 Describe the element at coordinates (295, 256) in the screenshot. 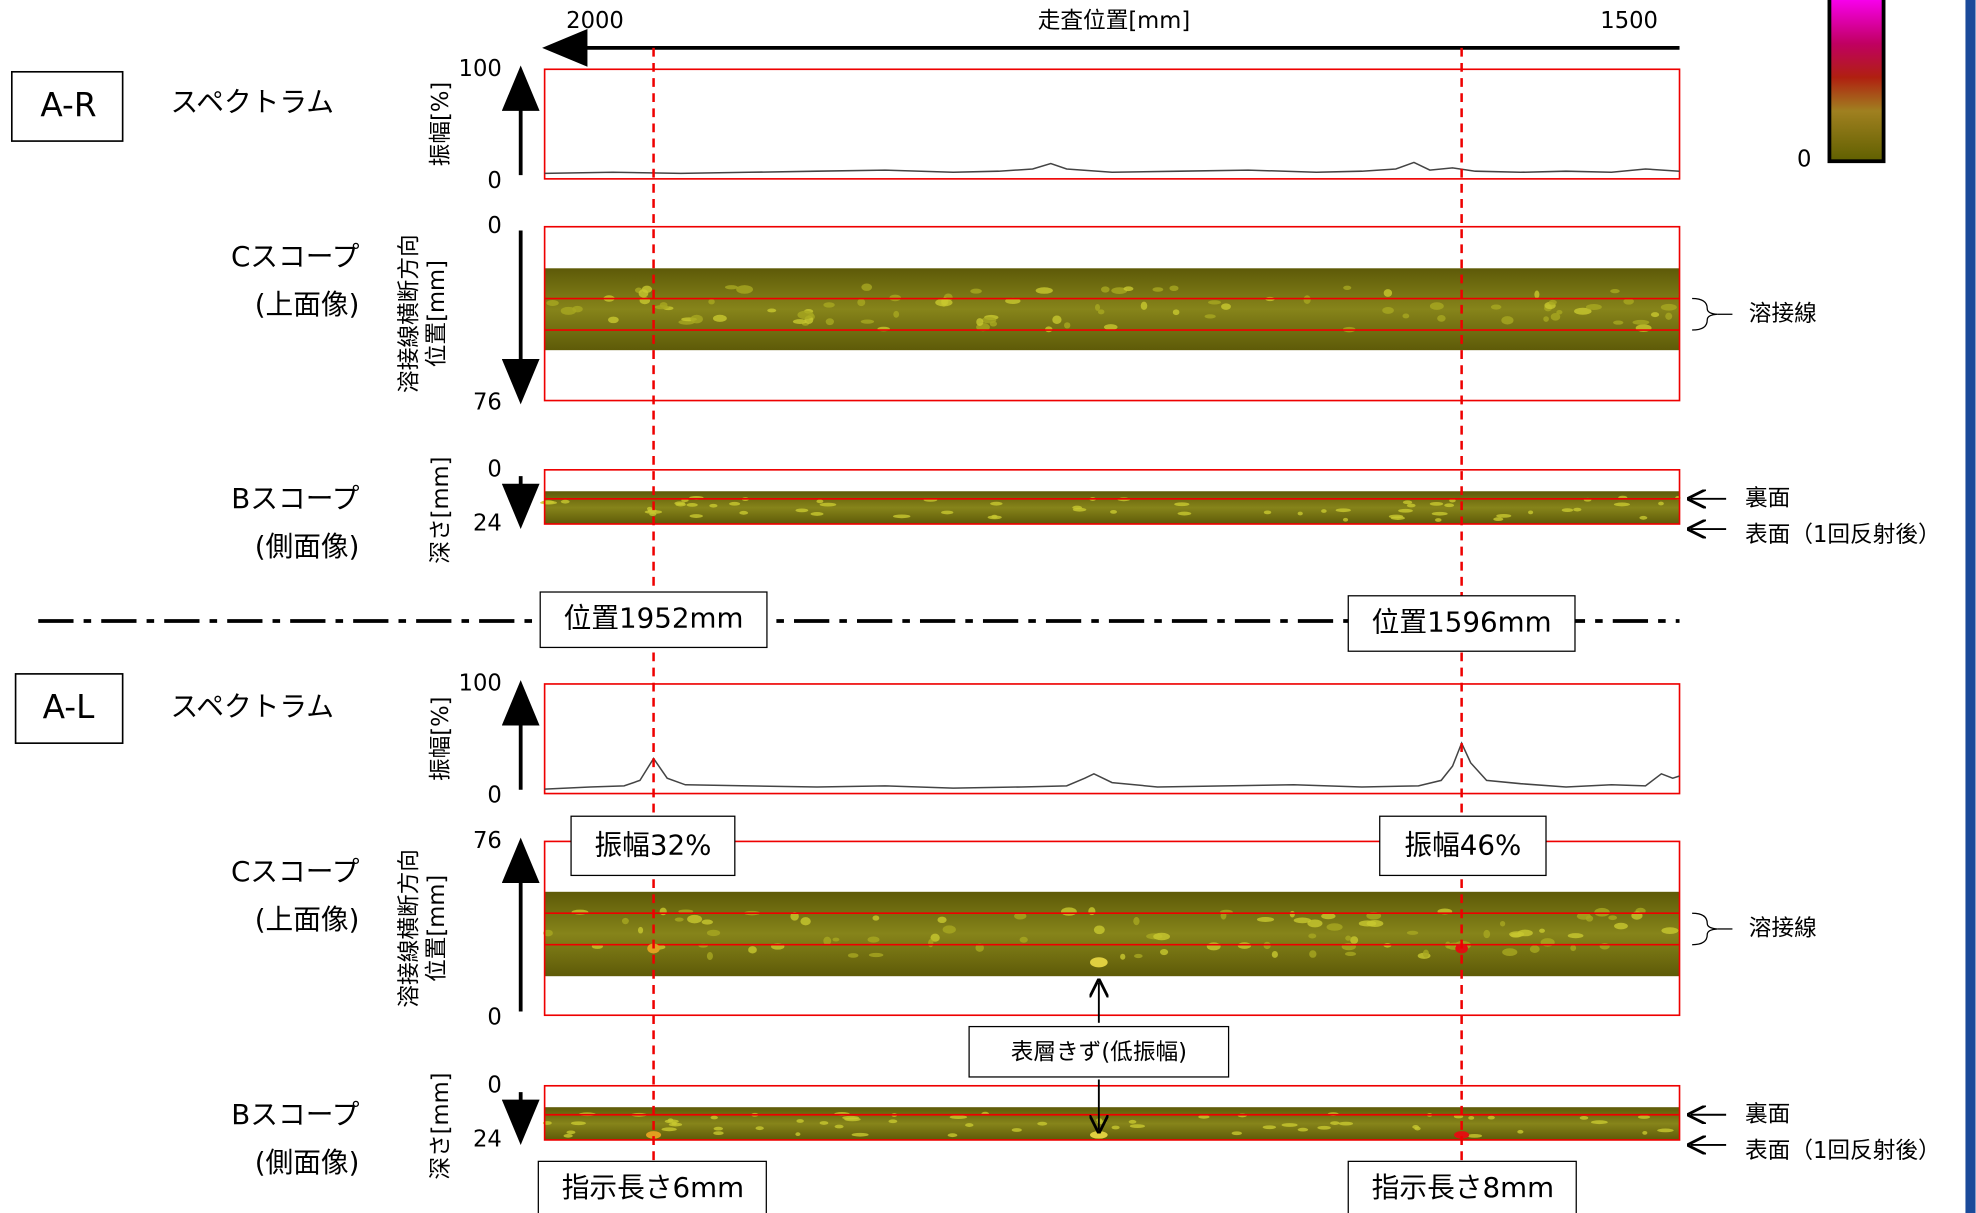

I see `panel-label: Cスコープ` at that location.